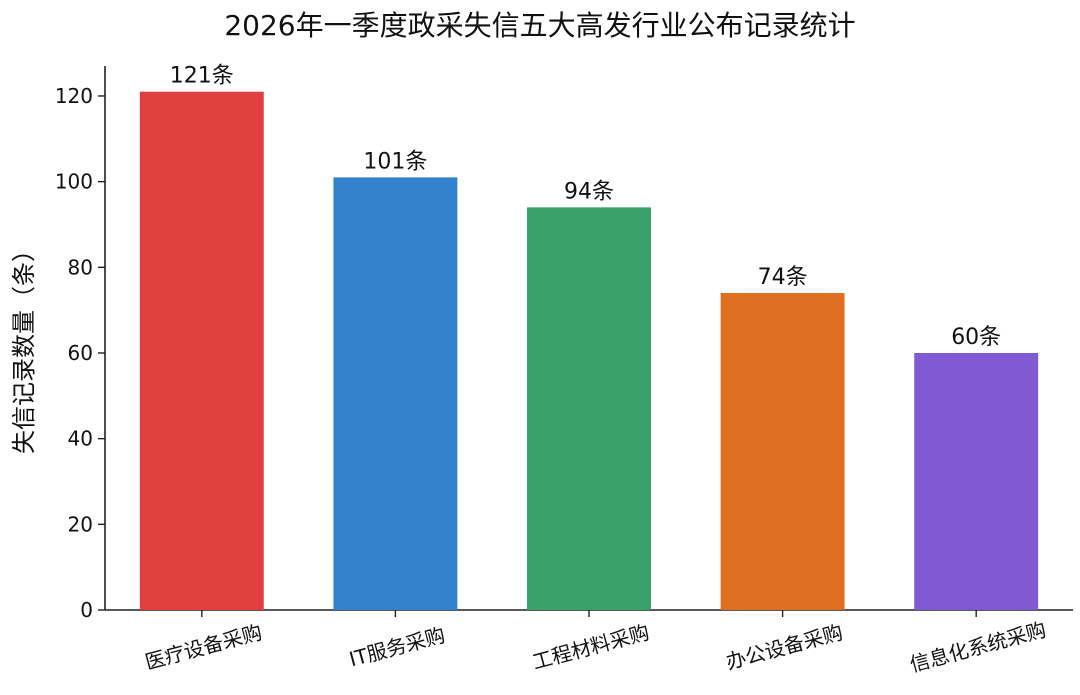 This screenshot has width=1080, height=695. What do you see at coordinates (202, 76) in the screenshot?
I see `bar-data-label: 121条` at bounding box center [202, 76].